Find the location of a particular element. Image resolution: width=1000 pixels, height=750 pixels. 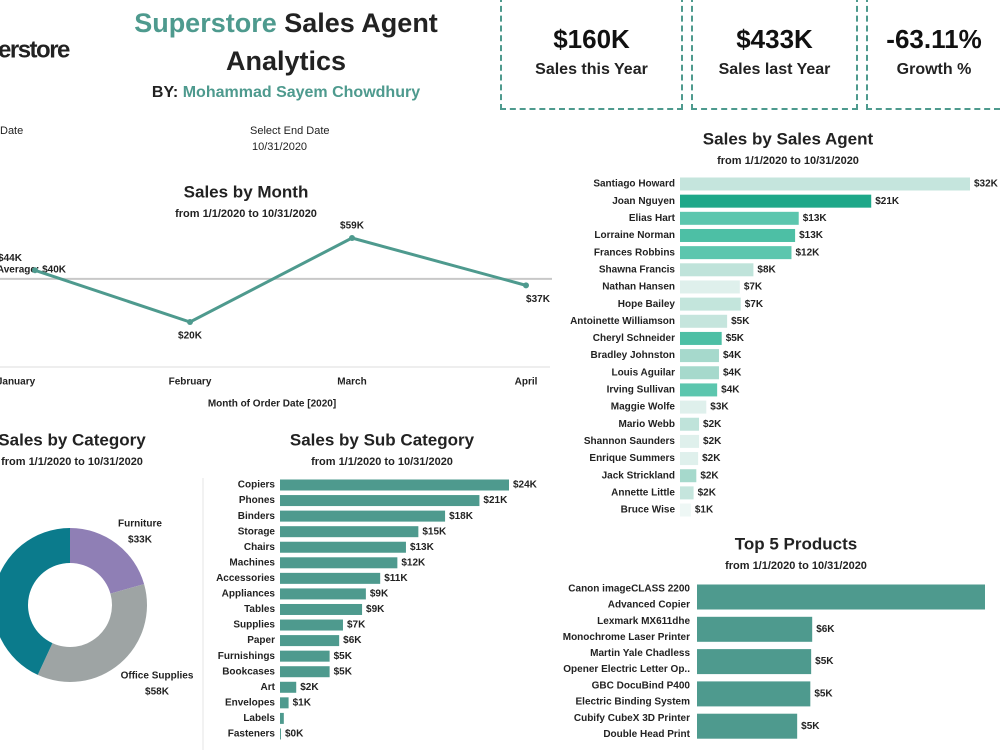

chart-title: Sales by Sub Category is located at coordinates (382, 439).